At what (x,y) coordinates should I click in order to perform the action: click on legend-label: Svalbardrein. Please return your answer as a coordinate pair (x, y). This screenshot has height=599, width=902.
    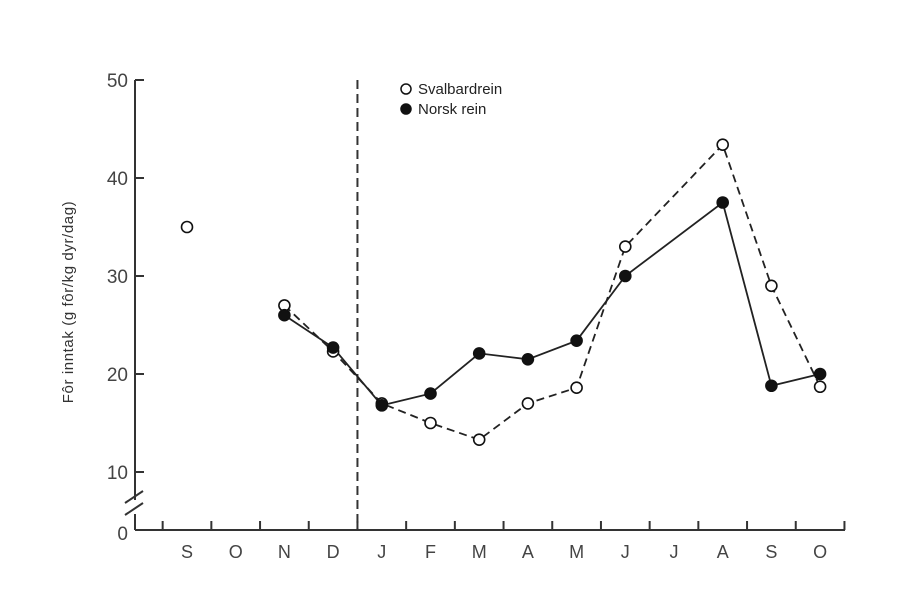
    Looking at the image, I should click on (460, 89).